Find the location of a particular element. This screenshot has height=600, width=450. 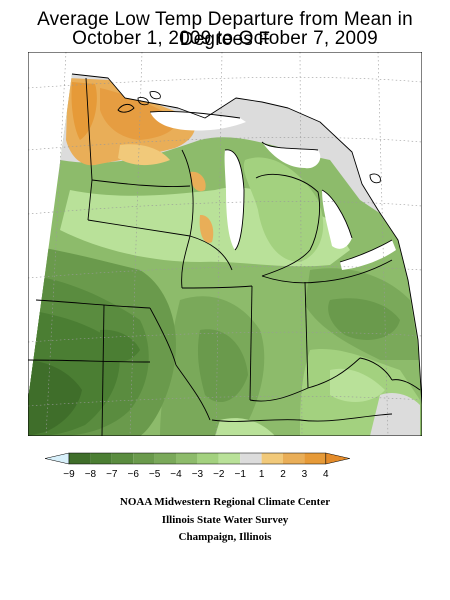

legend-tick-label: 4 is located at coordinates (326, 474).